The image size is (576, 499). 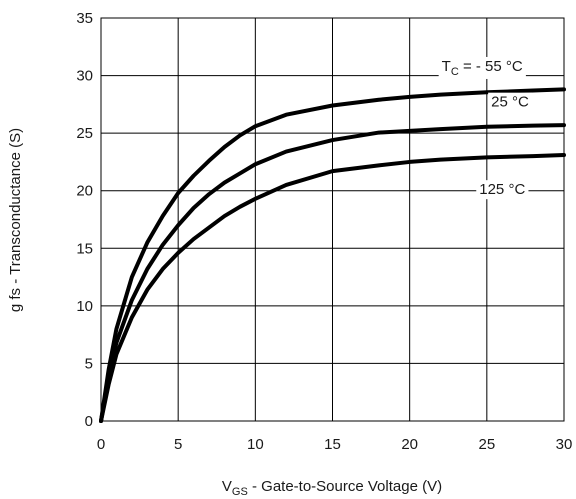 I want to click on series-label-text: TC = - 55 °C, so click(x=482, y=68).